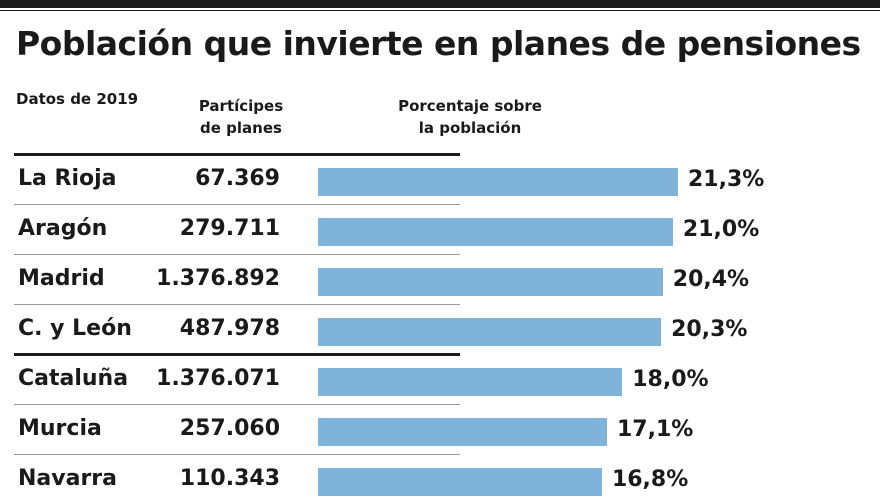 The height and width of the screenshot is (504, 880). What do you see at coordinates (77, 99) in the screenshot?
I see `data-year-note: Datos de 2019` at bounding box center [77, 99].